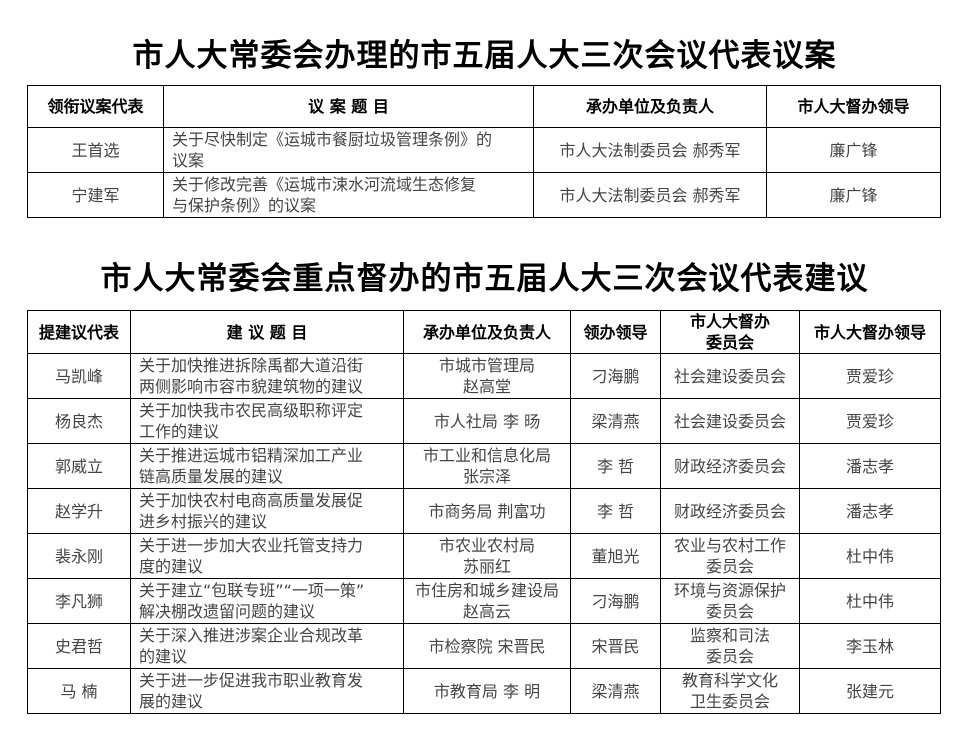 The image size is (969, 736). Describe the element at coordinates (484, 56) in the screenshot. I see `motions-table-title: 市人大常委会办理的市五届人大三次会议代表议案` at that location.